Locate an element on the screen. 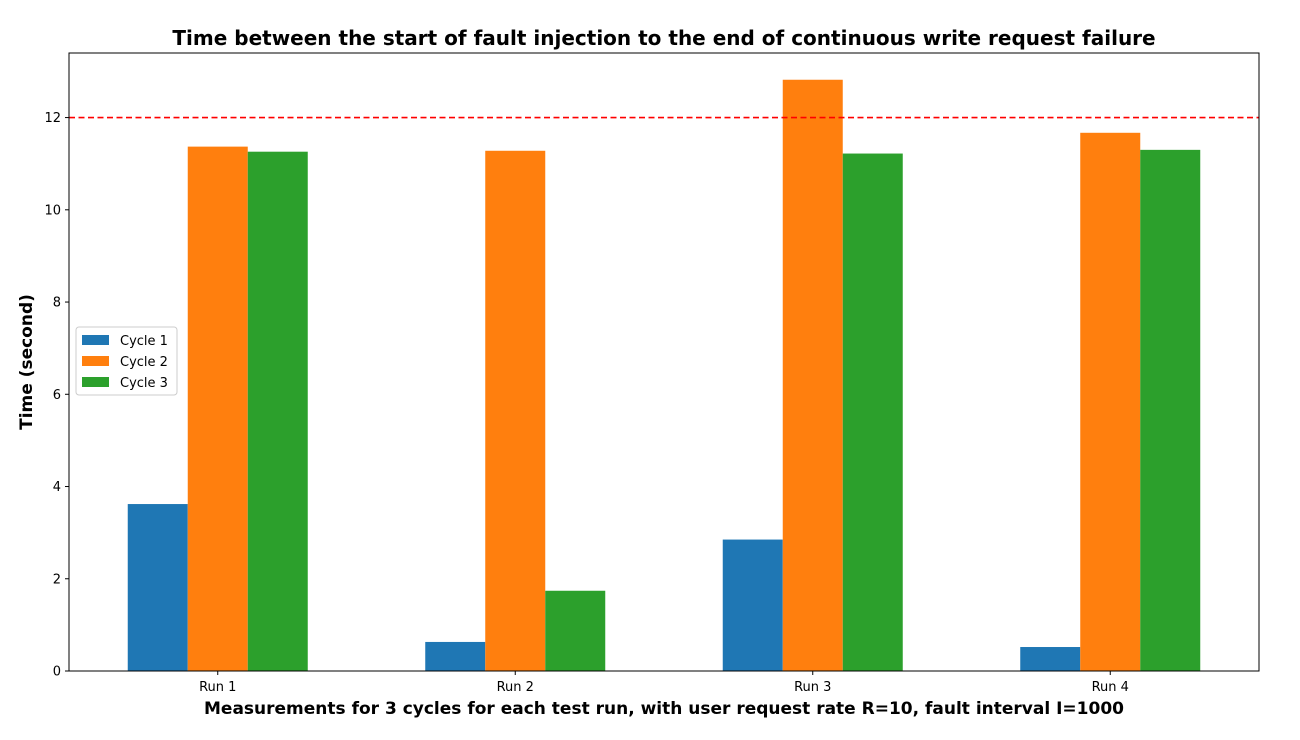  y-tick-label: 12 is located at coordinates (52, 118).